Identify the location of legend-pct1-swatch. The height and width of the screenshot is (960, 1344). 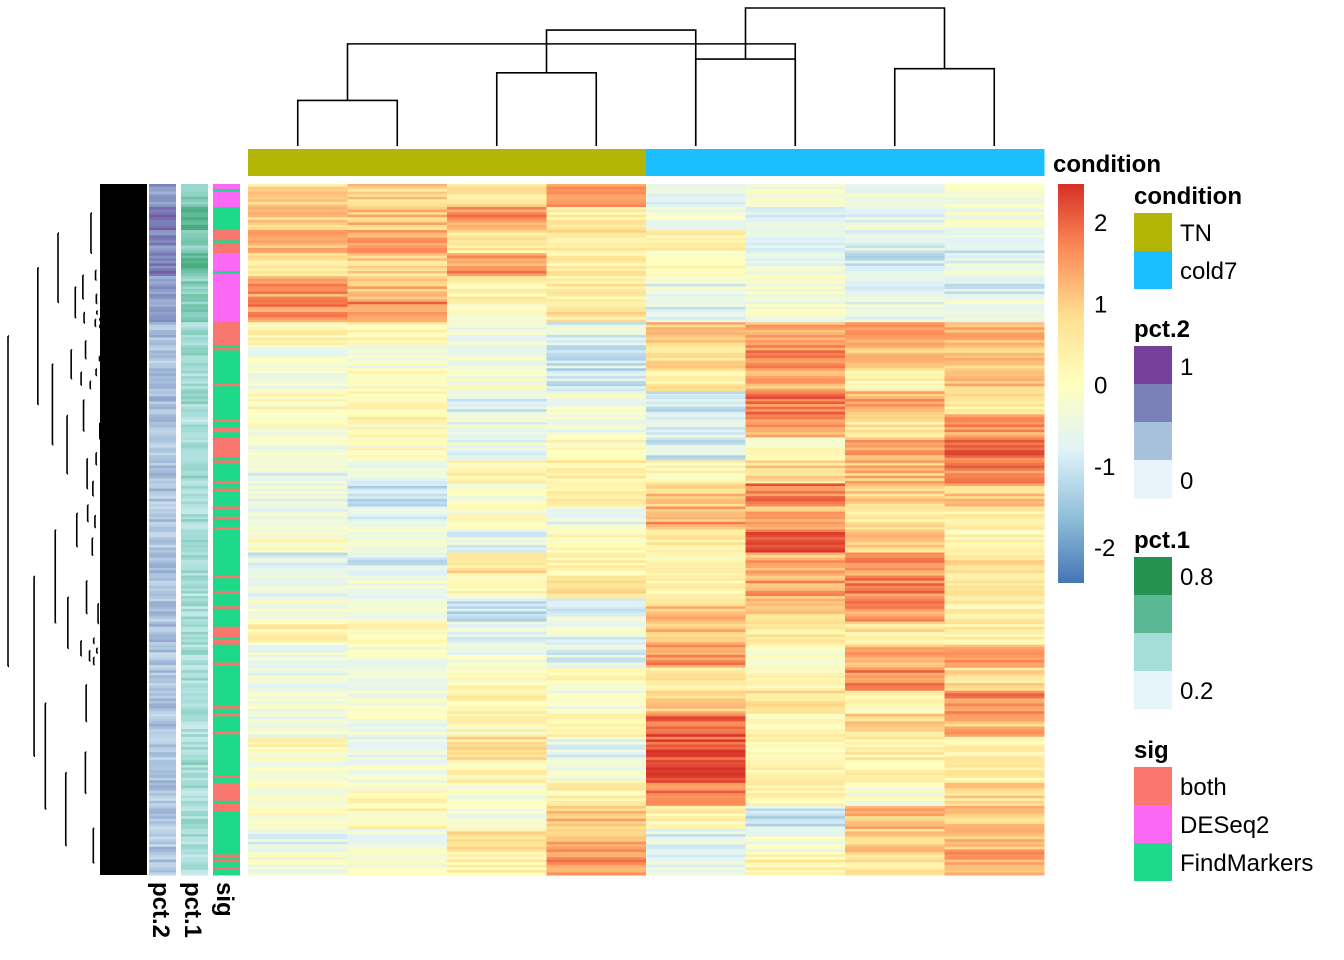
(1153, 576).